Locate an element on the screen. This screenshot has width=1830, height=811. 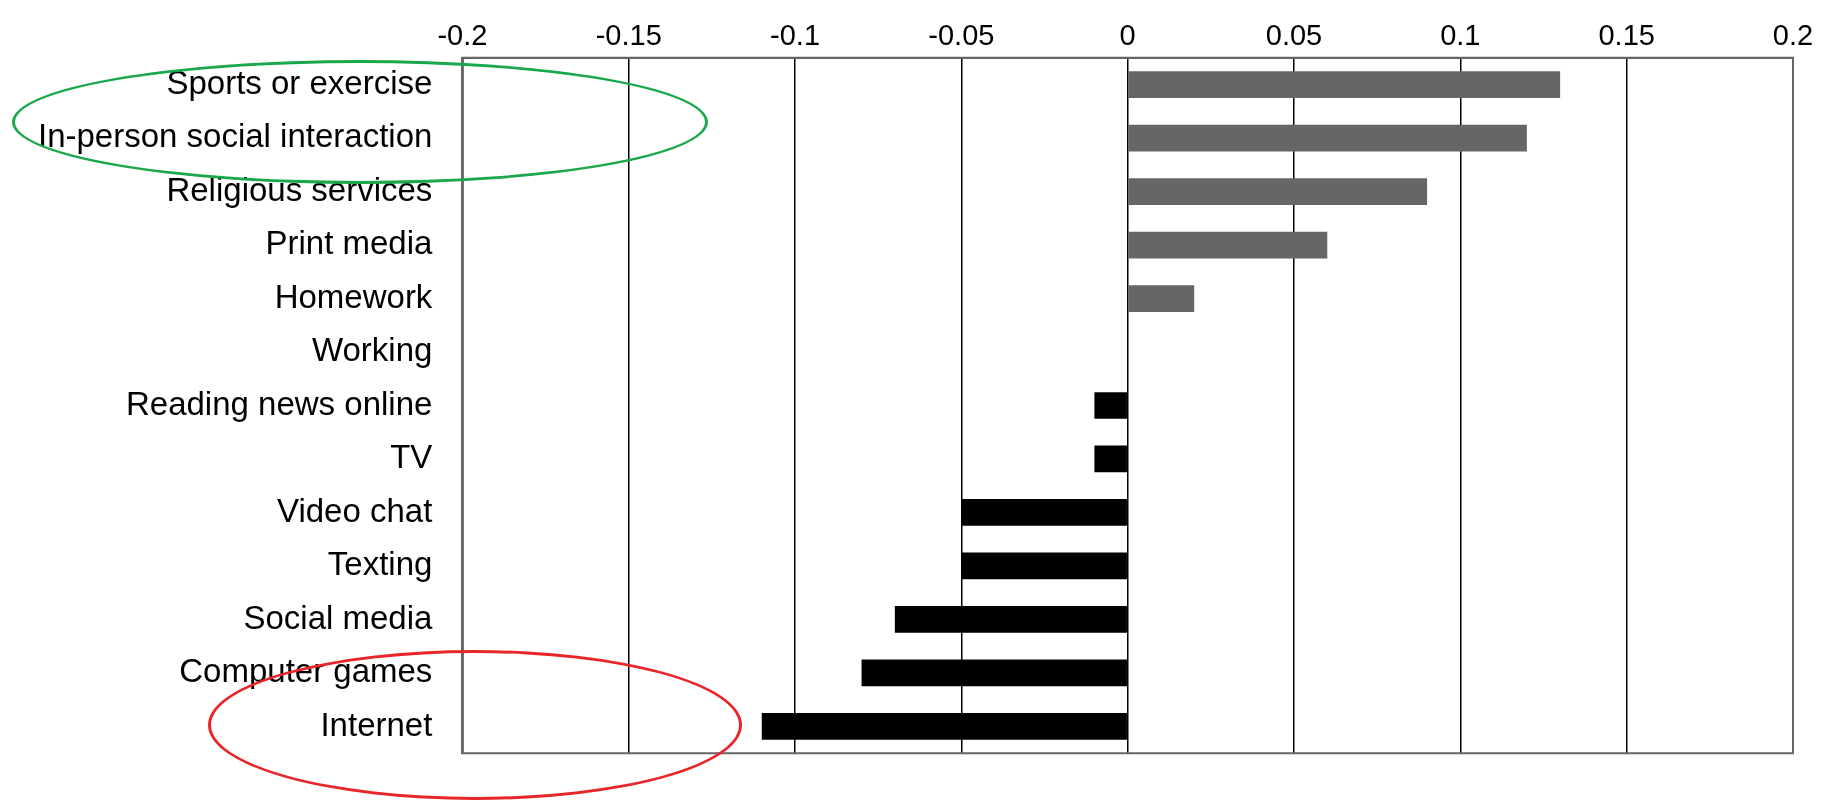
y-tick-label: TV is located at coordinates (411, 457).